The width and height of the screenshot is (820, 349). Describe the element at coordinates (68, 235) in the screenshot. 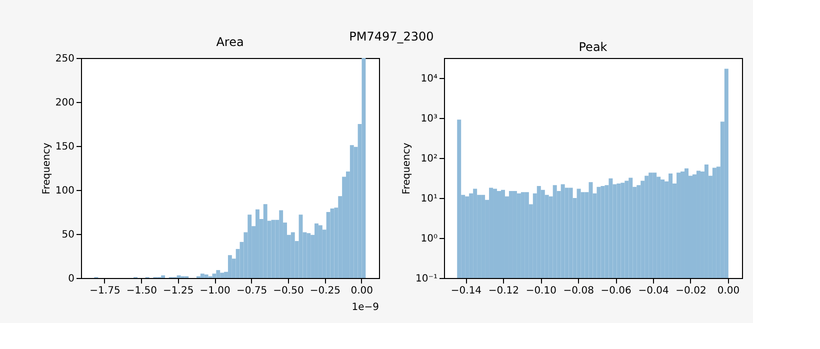

I see `y-tick-label: 50` at that location.